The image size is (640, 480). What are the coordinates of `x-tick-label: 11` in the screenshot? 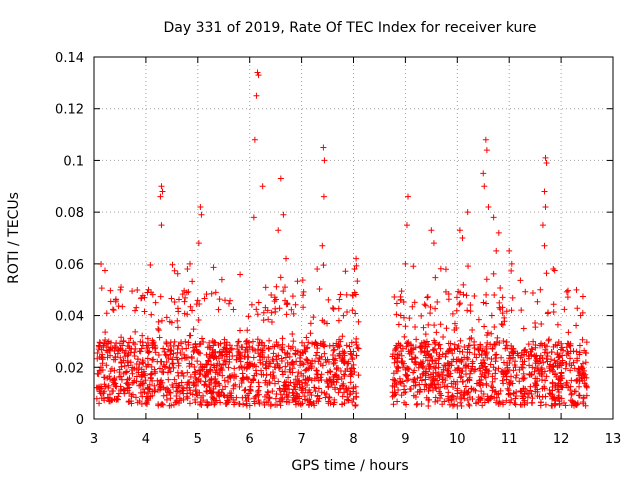 It's located at (509, 439).